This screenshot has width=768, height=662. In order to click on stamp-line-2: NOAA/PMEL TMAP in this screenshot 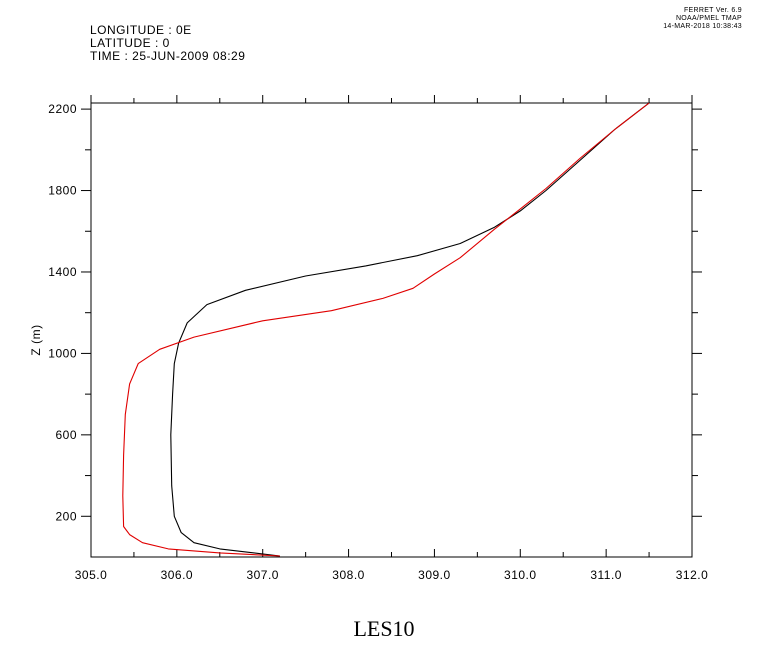, I will do `click(708, 18)`.